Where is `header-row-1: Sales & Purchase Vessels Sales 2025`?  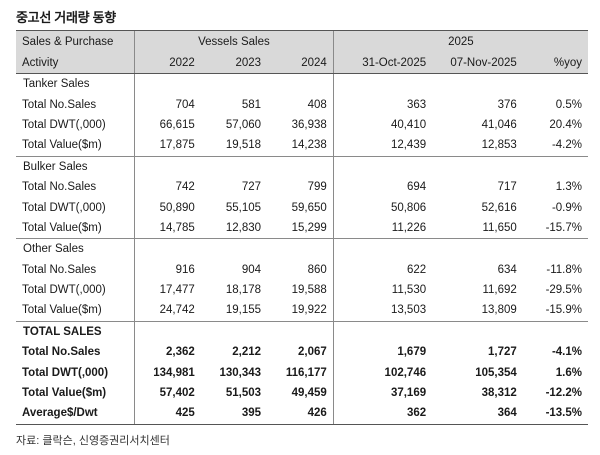 header-row-1: Sales & Purchase Vessels Sales 2025 is located at coordinates (302, 41).